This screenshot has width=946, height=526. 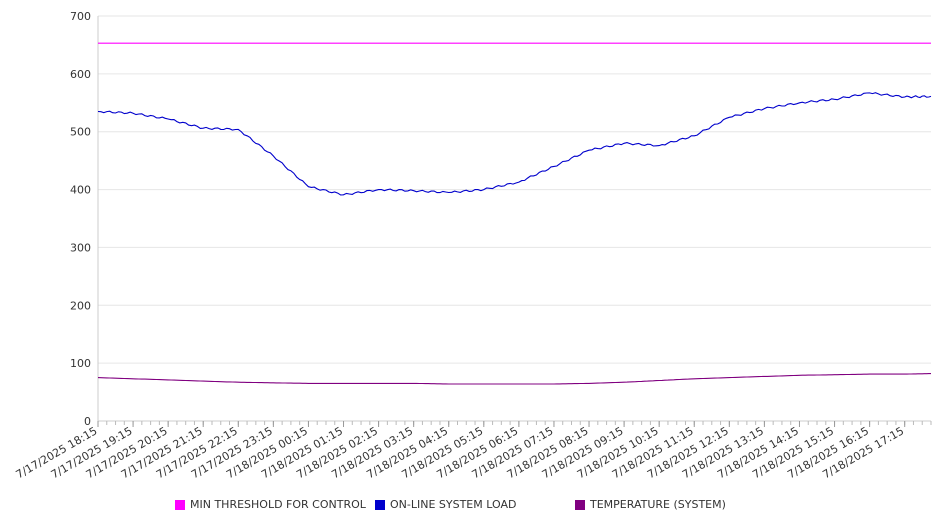 I want to click on legend-item-threshold: MIN THRESHOLD FOR CONTROL, so click(x=270, y=504).